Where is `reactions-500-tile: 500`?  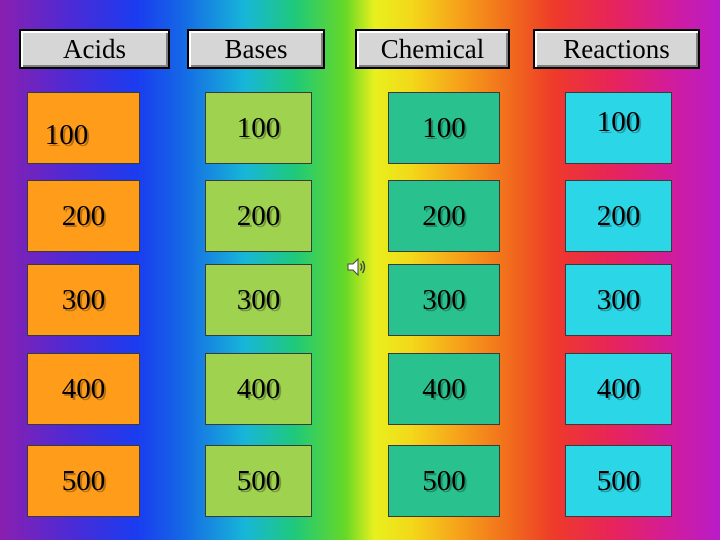 reactions-500-tile: 500 is located at coordinates (618, 481).